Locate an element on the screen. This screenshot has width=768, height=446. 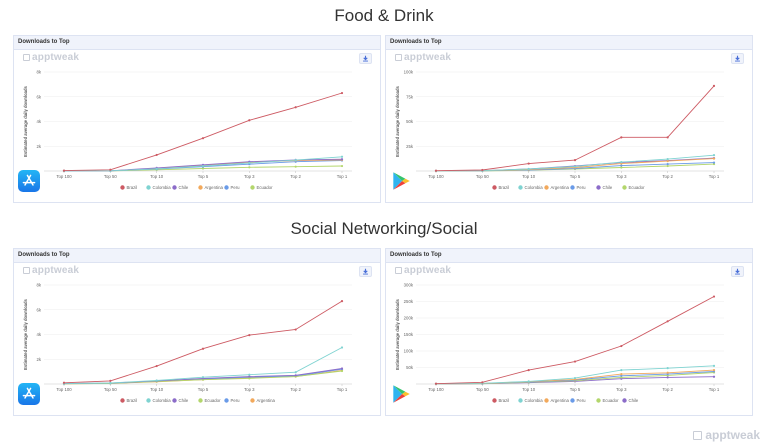
legend-label: Ecuador is located at coordinates (637, 187).